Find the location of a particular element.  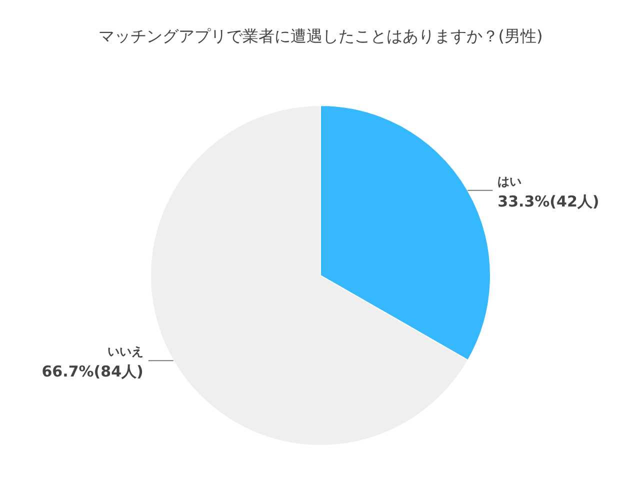

data-label: 66.7%(84人) is located at coordinates (93, 371).